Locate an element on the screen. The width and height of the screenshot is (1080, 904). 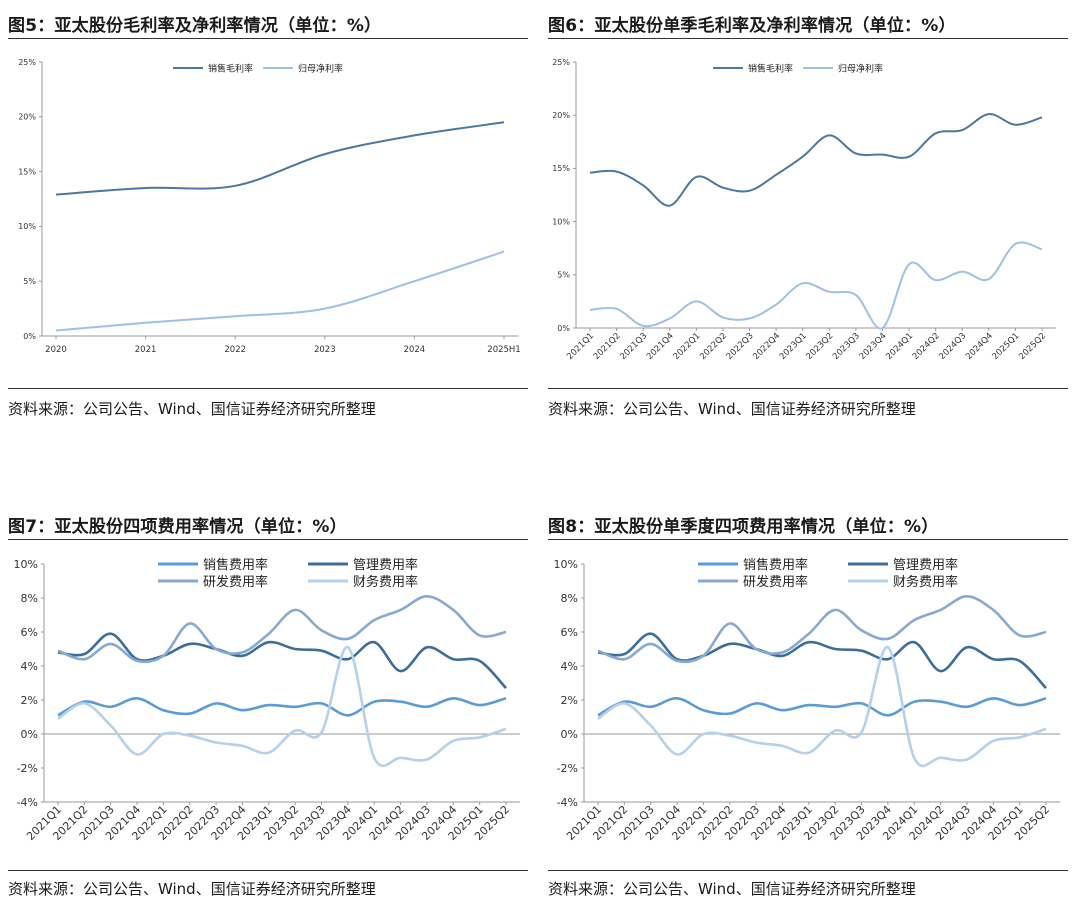
x-tick-label: 2021Q1 is located at coordinates (580, 346).